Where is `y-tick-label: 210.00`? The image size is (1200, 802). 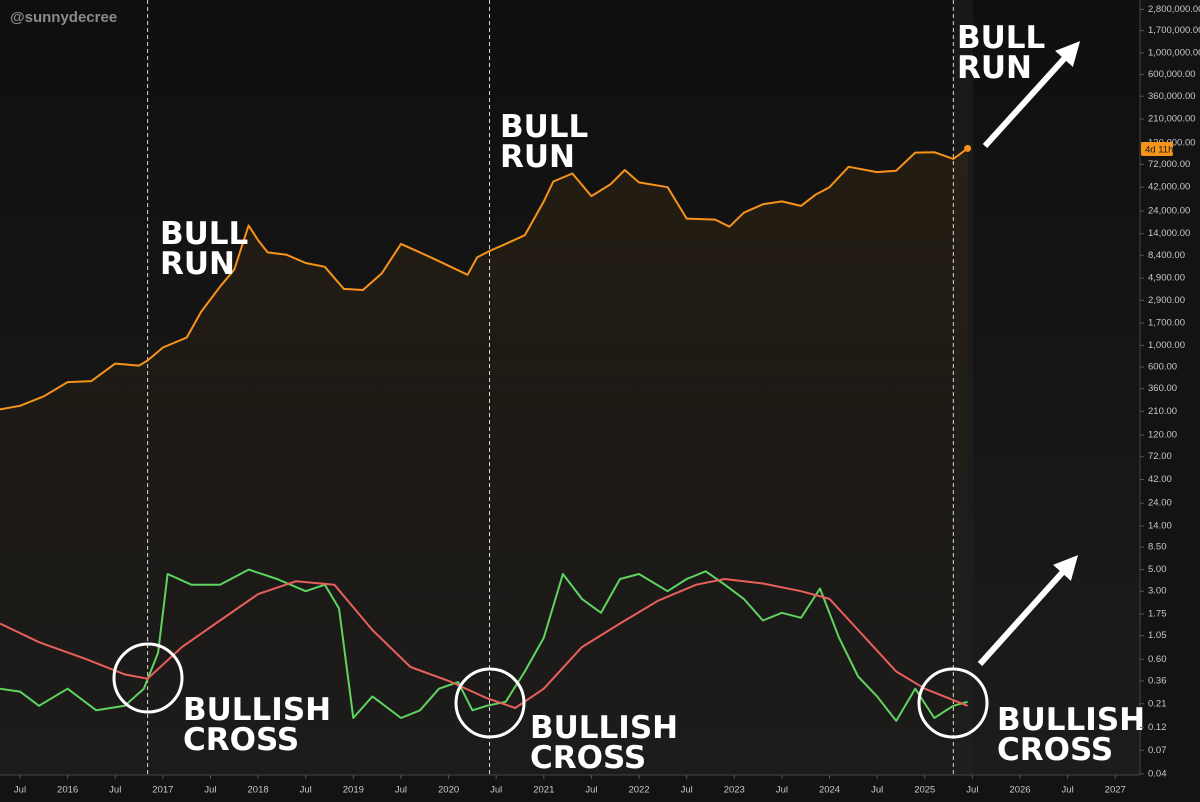 y-tick-label: 210.00 is located at coordinates (1162, 411).